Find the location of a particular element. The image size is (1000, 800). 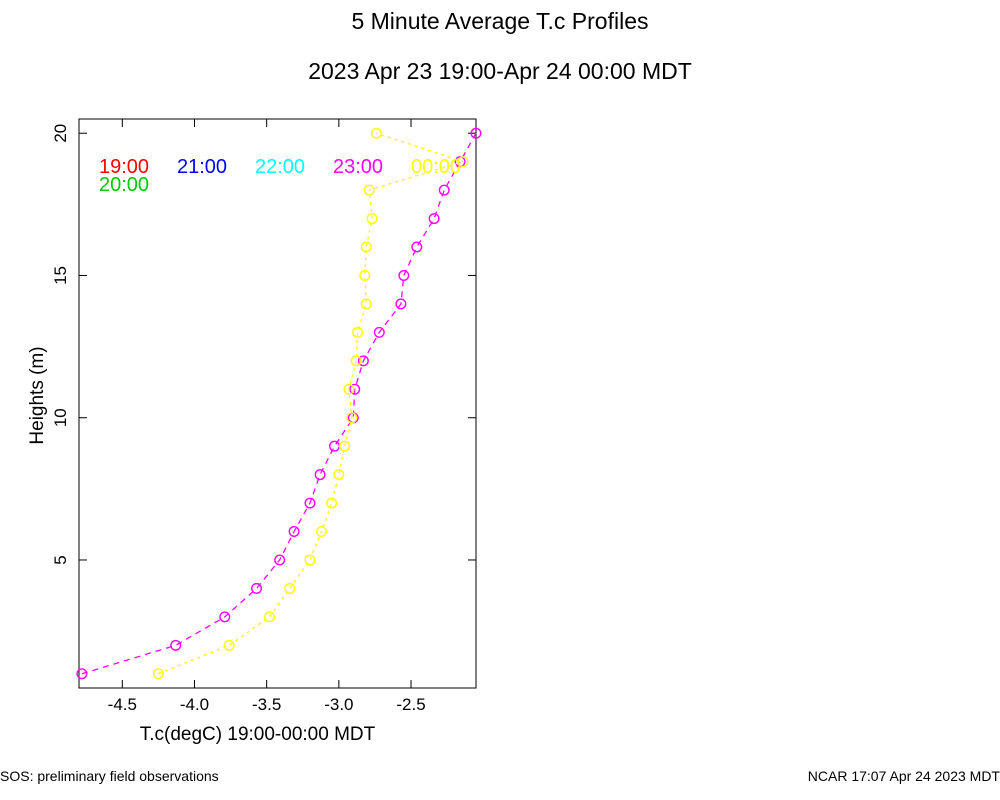

footer-right-stamp: NCAR 17:07 Apr 24 2023 MDT is located at coordinates (903, 776).